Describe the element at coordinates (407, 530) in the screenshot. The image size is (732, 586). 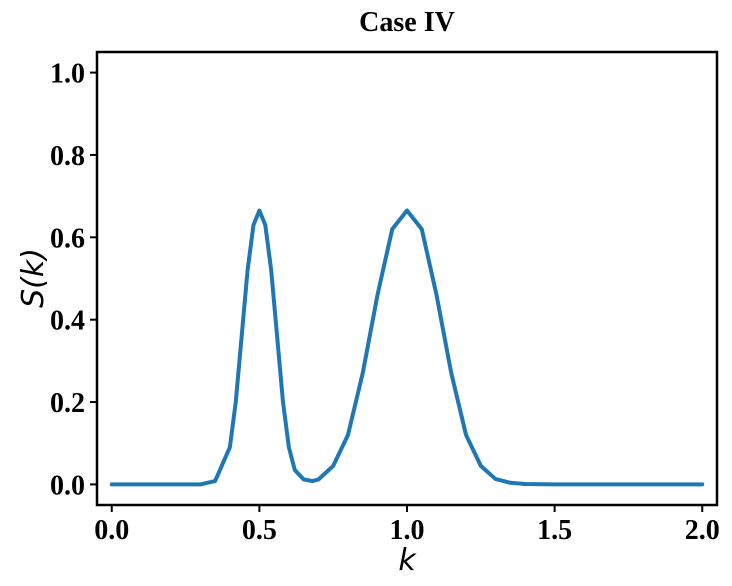
I see `x-tick-label: 1.0` at that location.